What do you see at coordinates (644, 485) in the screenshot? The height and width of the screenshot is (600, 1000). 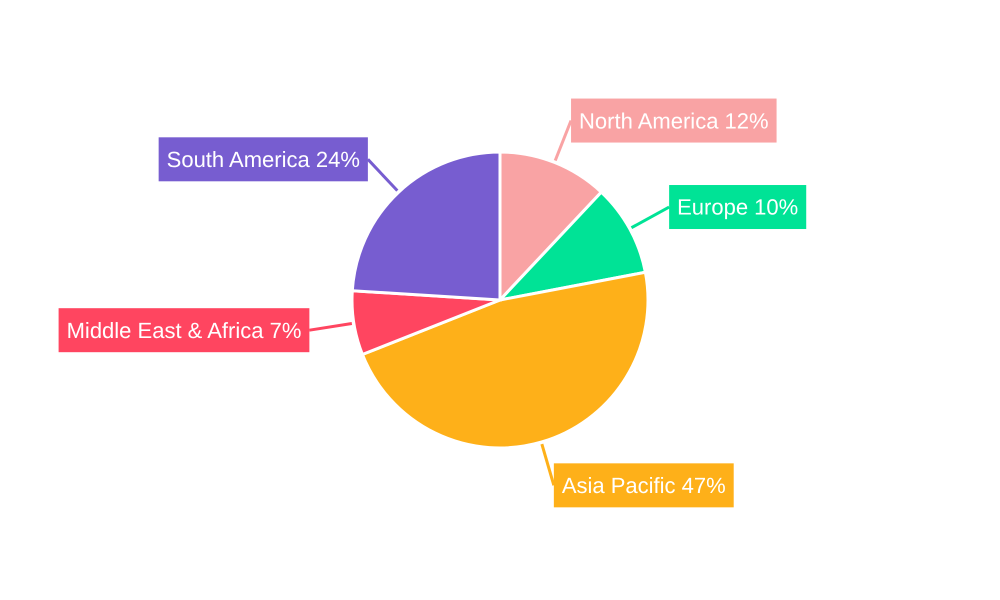 I see `slice-label: Asia Pacific 47%` at bounding box center [644, 485].